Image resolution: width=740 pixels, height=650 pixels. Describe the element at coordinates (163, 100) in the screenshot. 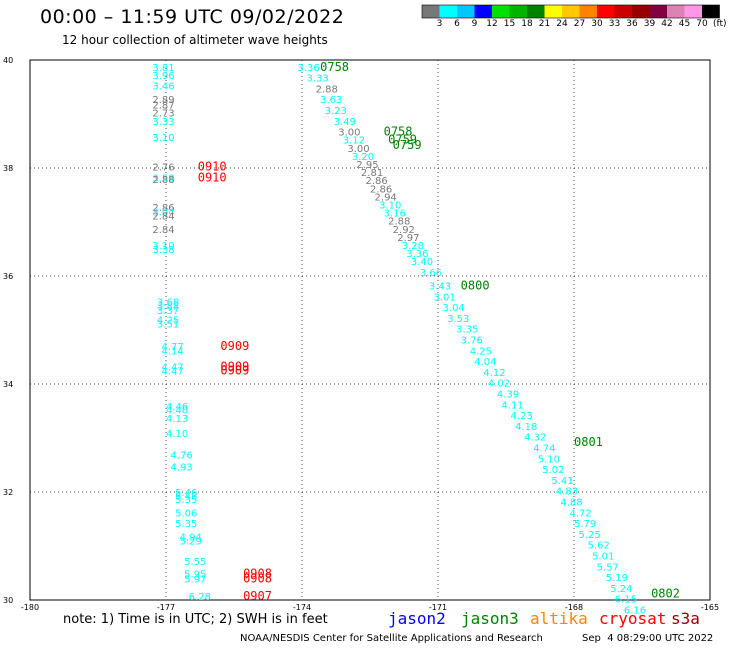

I see `wave-height-point: 2.89` at that location.